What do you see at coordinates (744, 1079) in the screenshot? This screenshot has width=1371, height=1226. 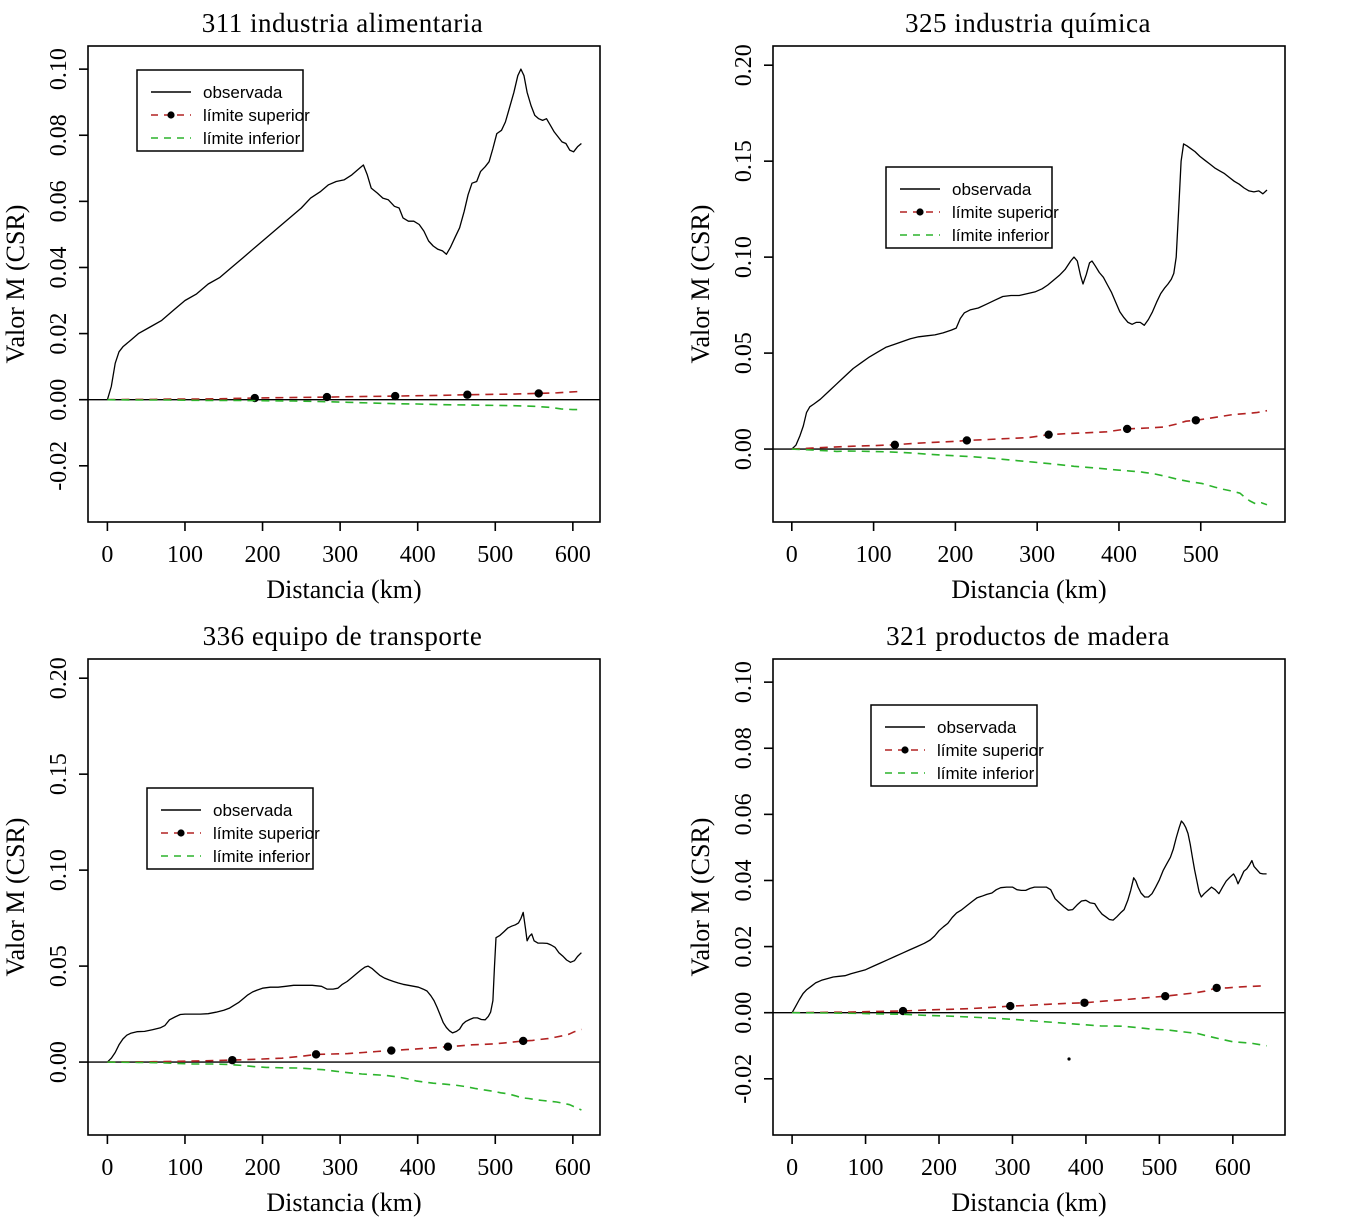 I see `y-tick-label: -0.02` at bounding box center [744, 1079].